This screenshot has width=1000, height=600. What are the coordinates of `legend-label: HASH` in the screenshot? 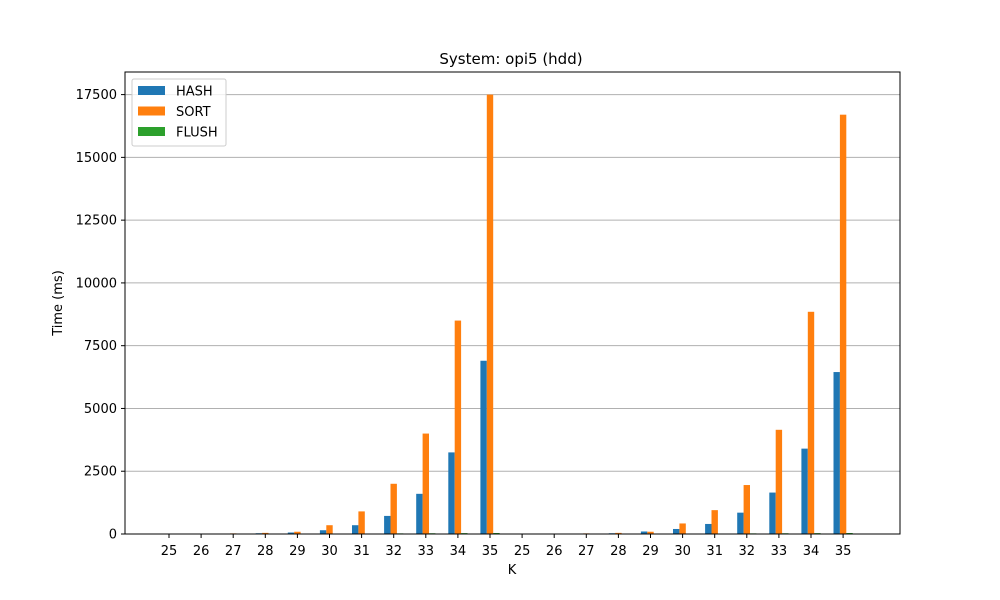 It's located at (194, 92).